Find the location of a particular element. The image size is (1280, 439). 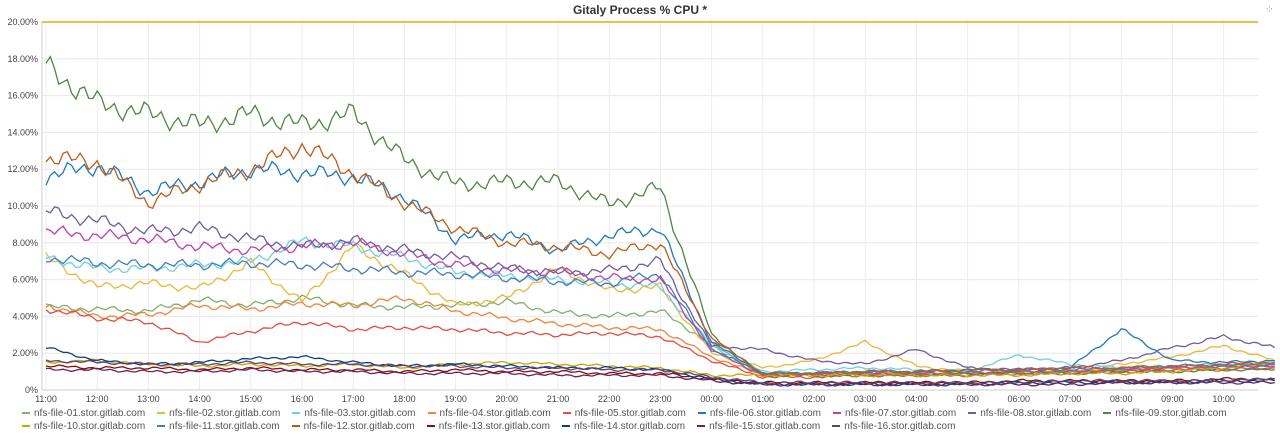

x-tick-label: 15:00 is located at coordinates (251, 399).